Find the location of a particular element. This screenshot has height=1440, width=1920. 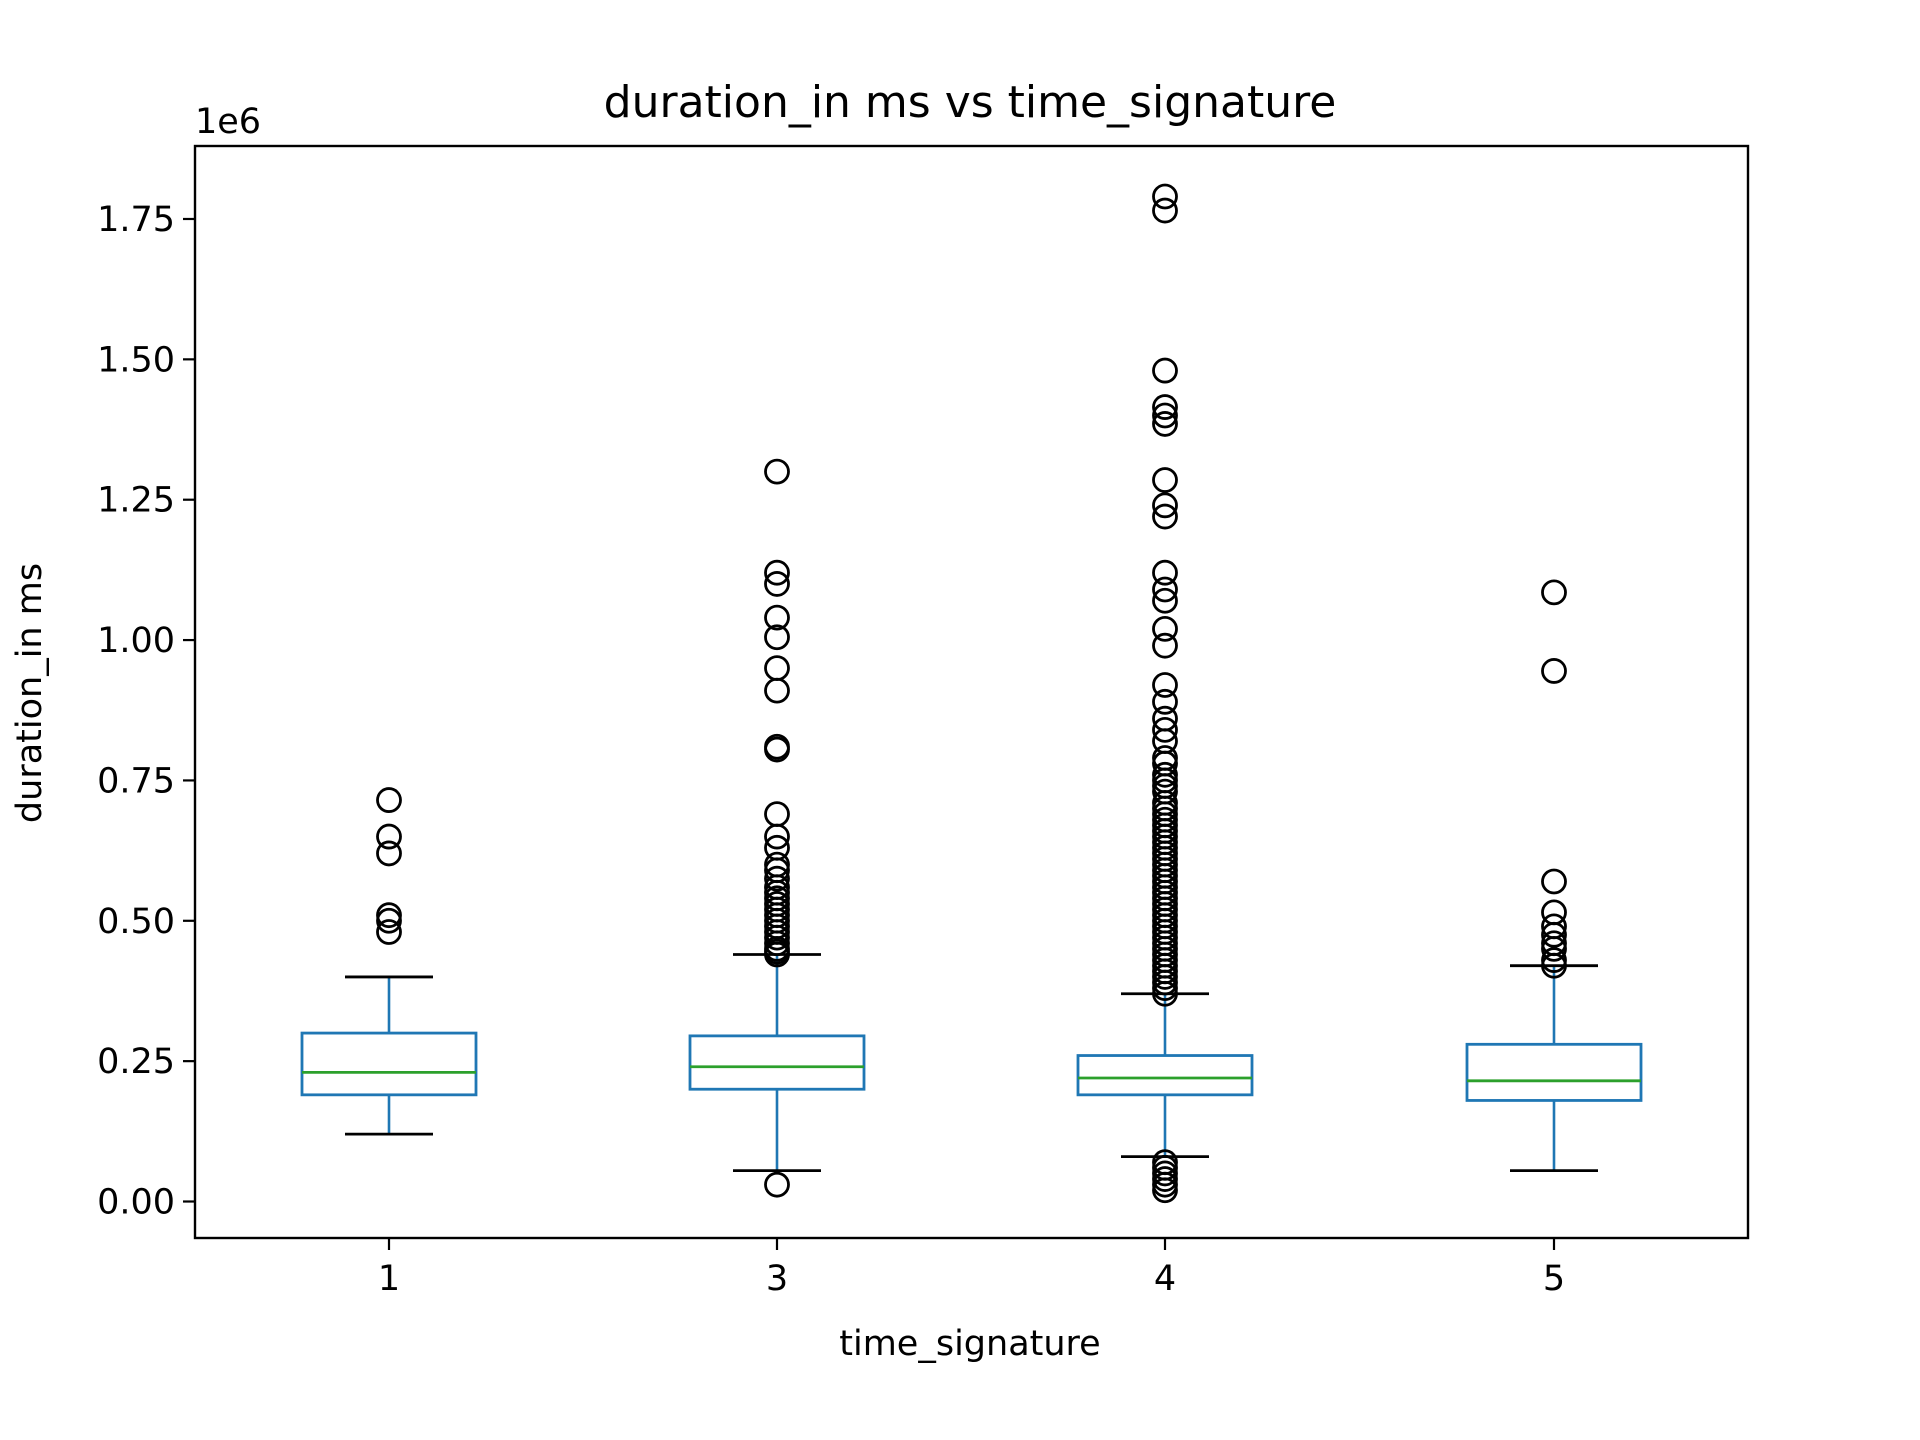

x-axis-label: time_signature is located at coordinates (969, 1344).